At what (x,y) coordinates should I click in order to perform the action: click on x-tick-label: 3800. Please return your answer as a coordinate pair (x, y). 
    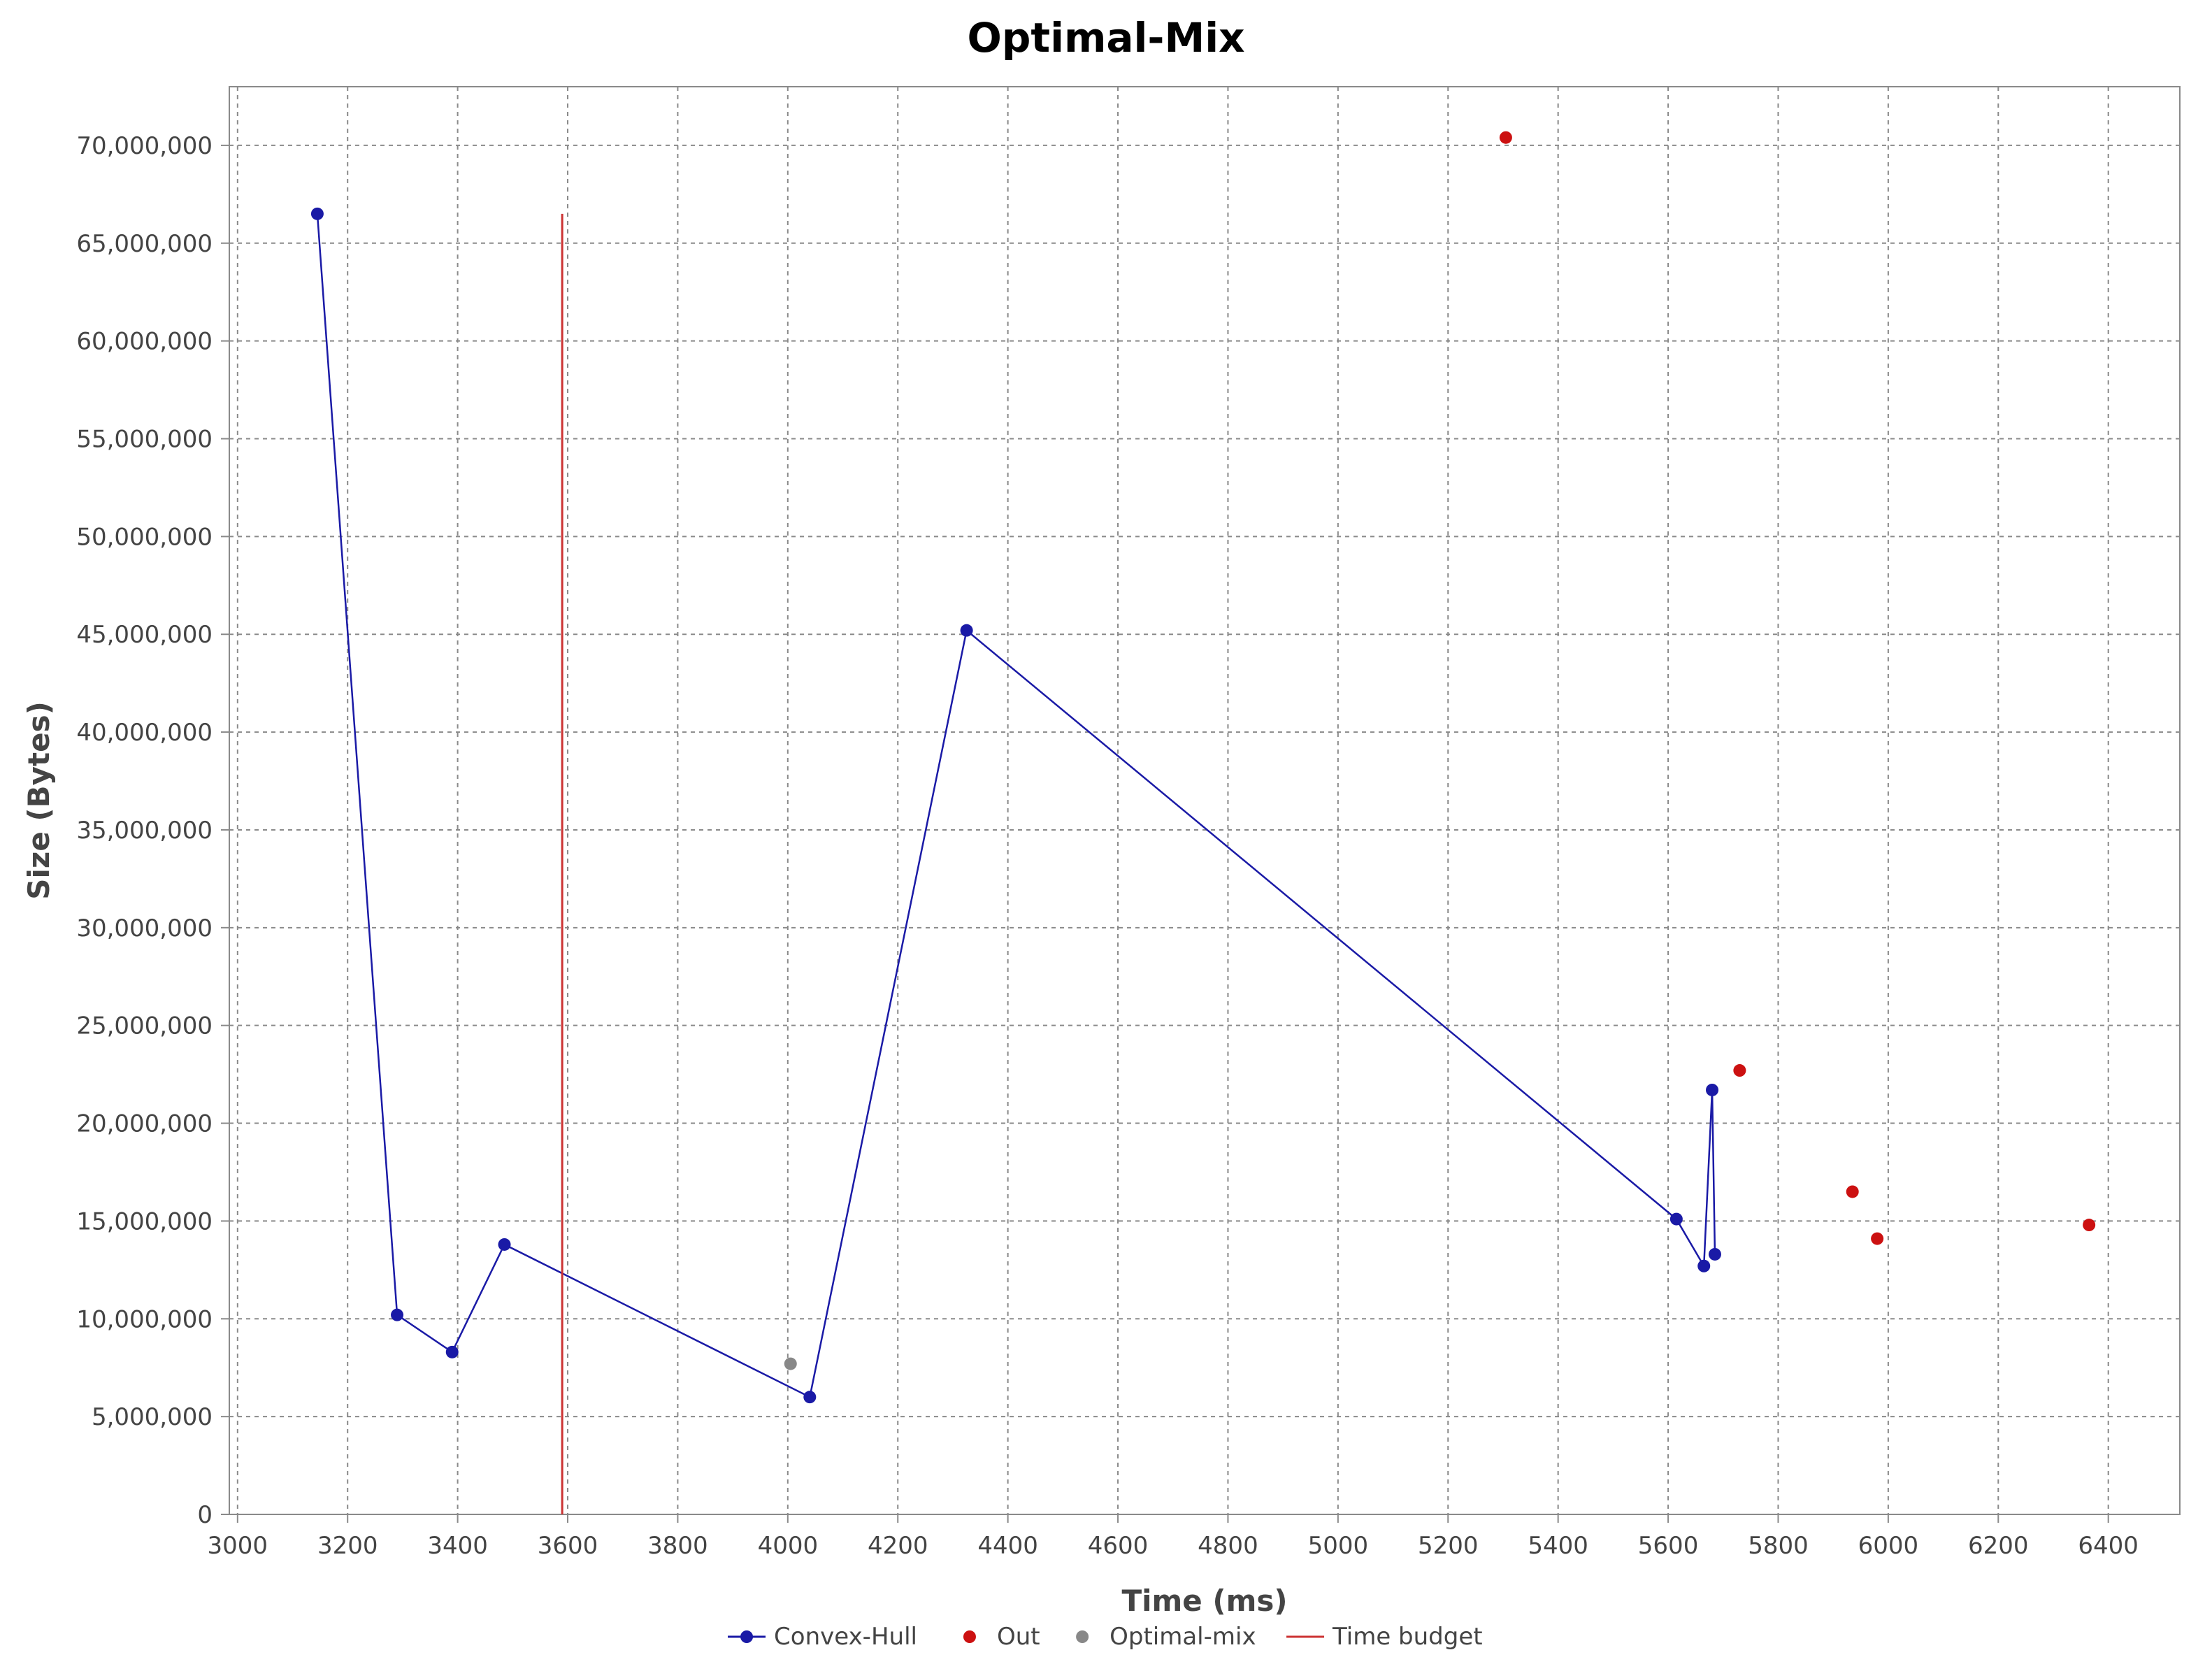
    Looking at the image, I should click on (677, 1546).